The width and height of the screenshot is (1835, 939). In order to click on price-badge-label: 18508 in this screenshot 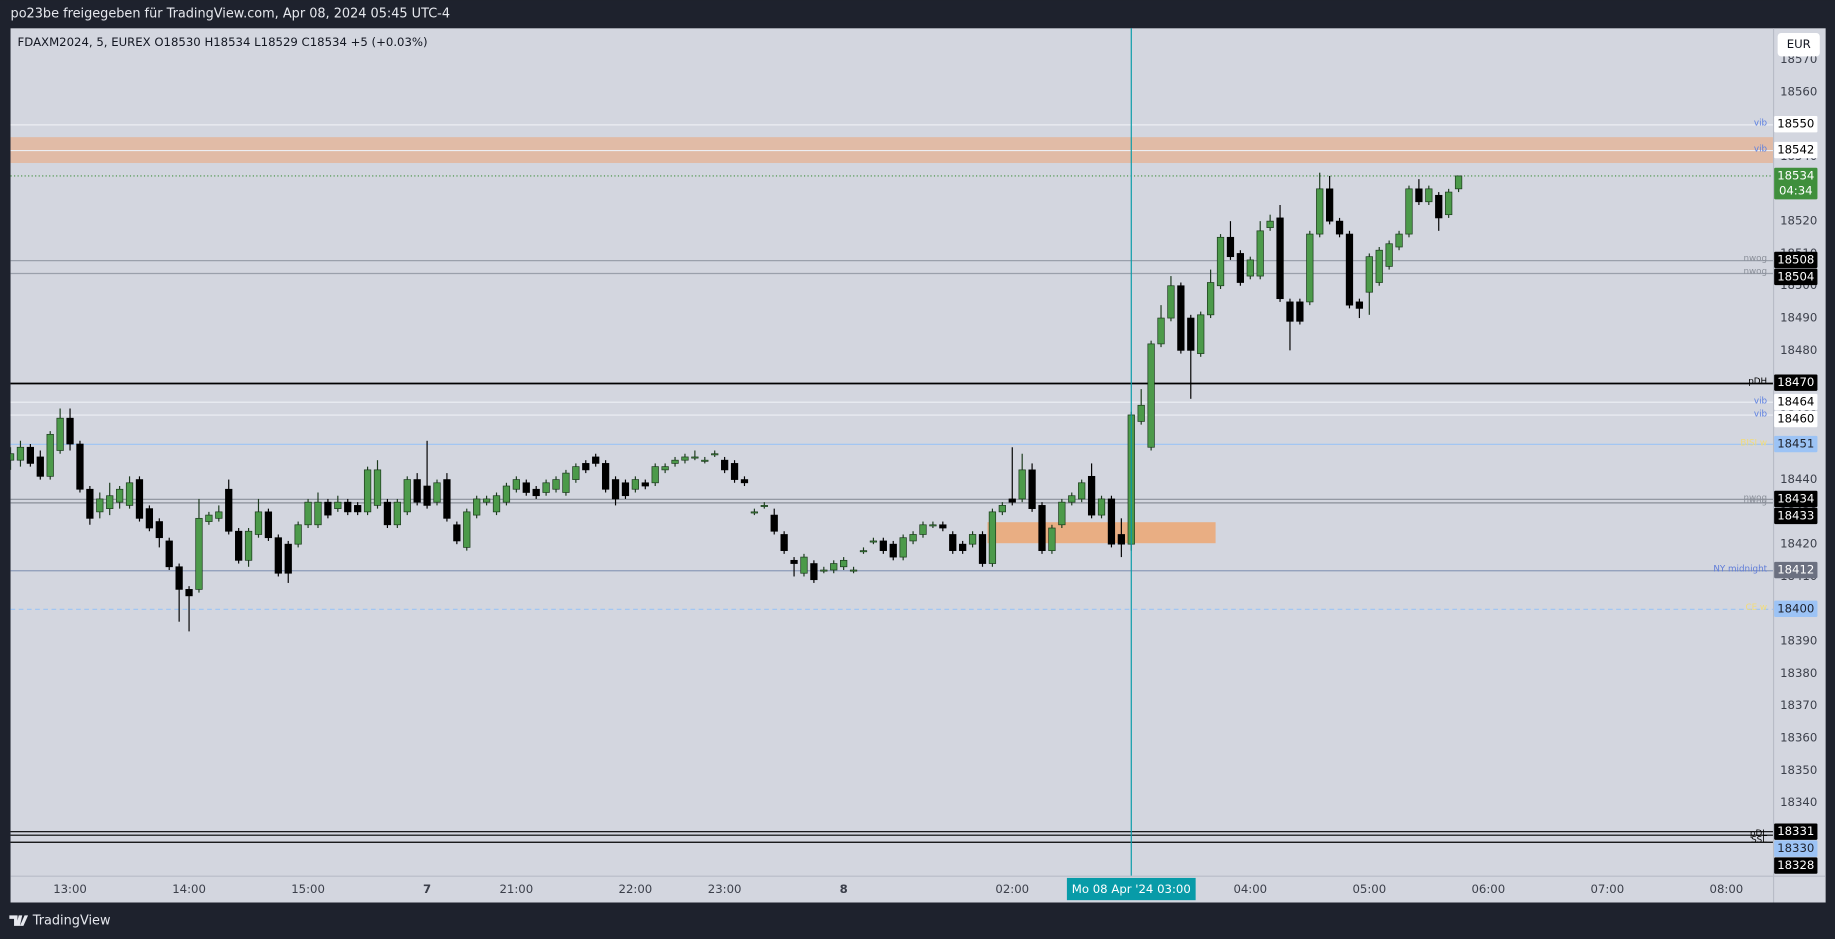, I will do `click(1795, 259)`.